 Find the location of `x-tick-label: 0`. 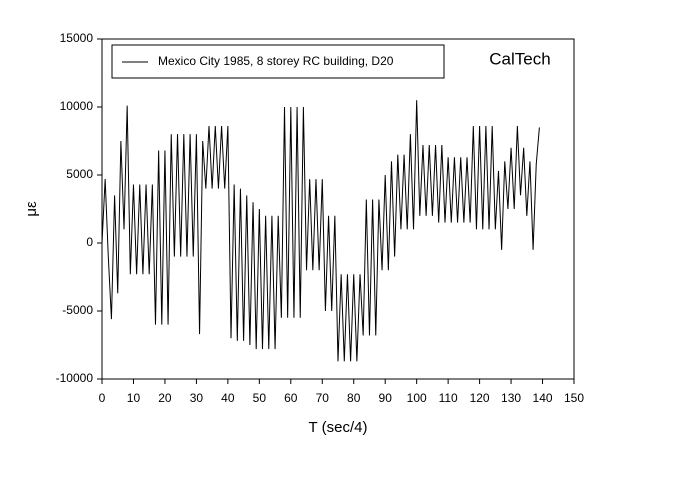

x-tick-label: 0 is located at coordinates (102, 398).